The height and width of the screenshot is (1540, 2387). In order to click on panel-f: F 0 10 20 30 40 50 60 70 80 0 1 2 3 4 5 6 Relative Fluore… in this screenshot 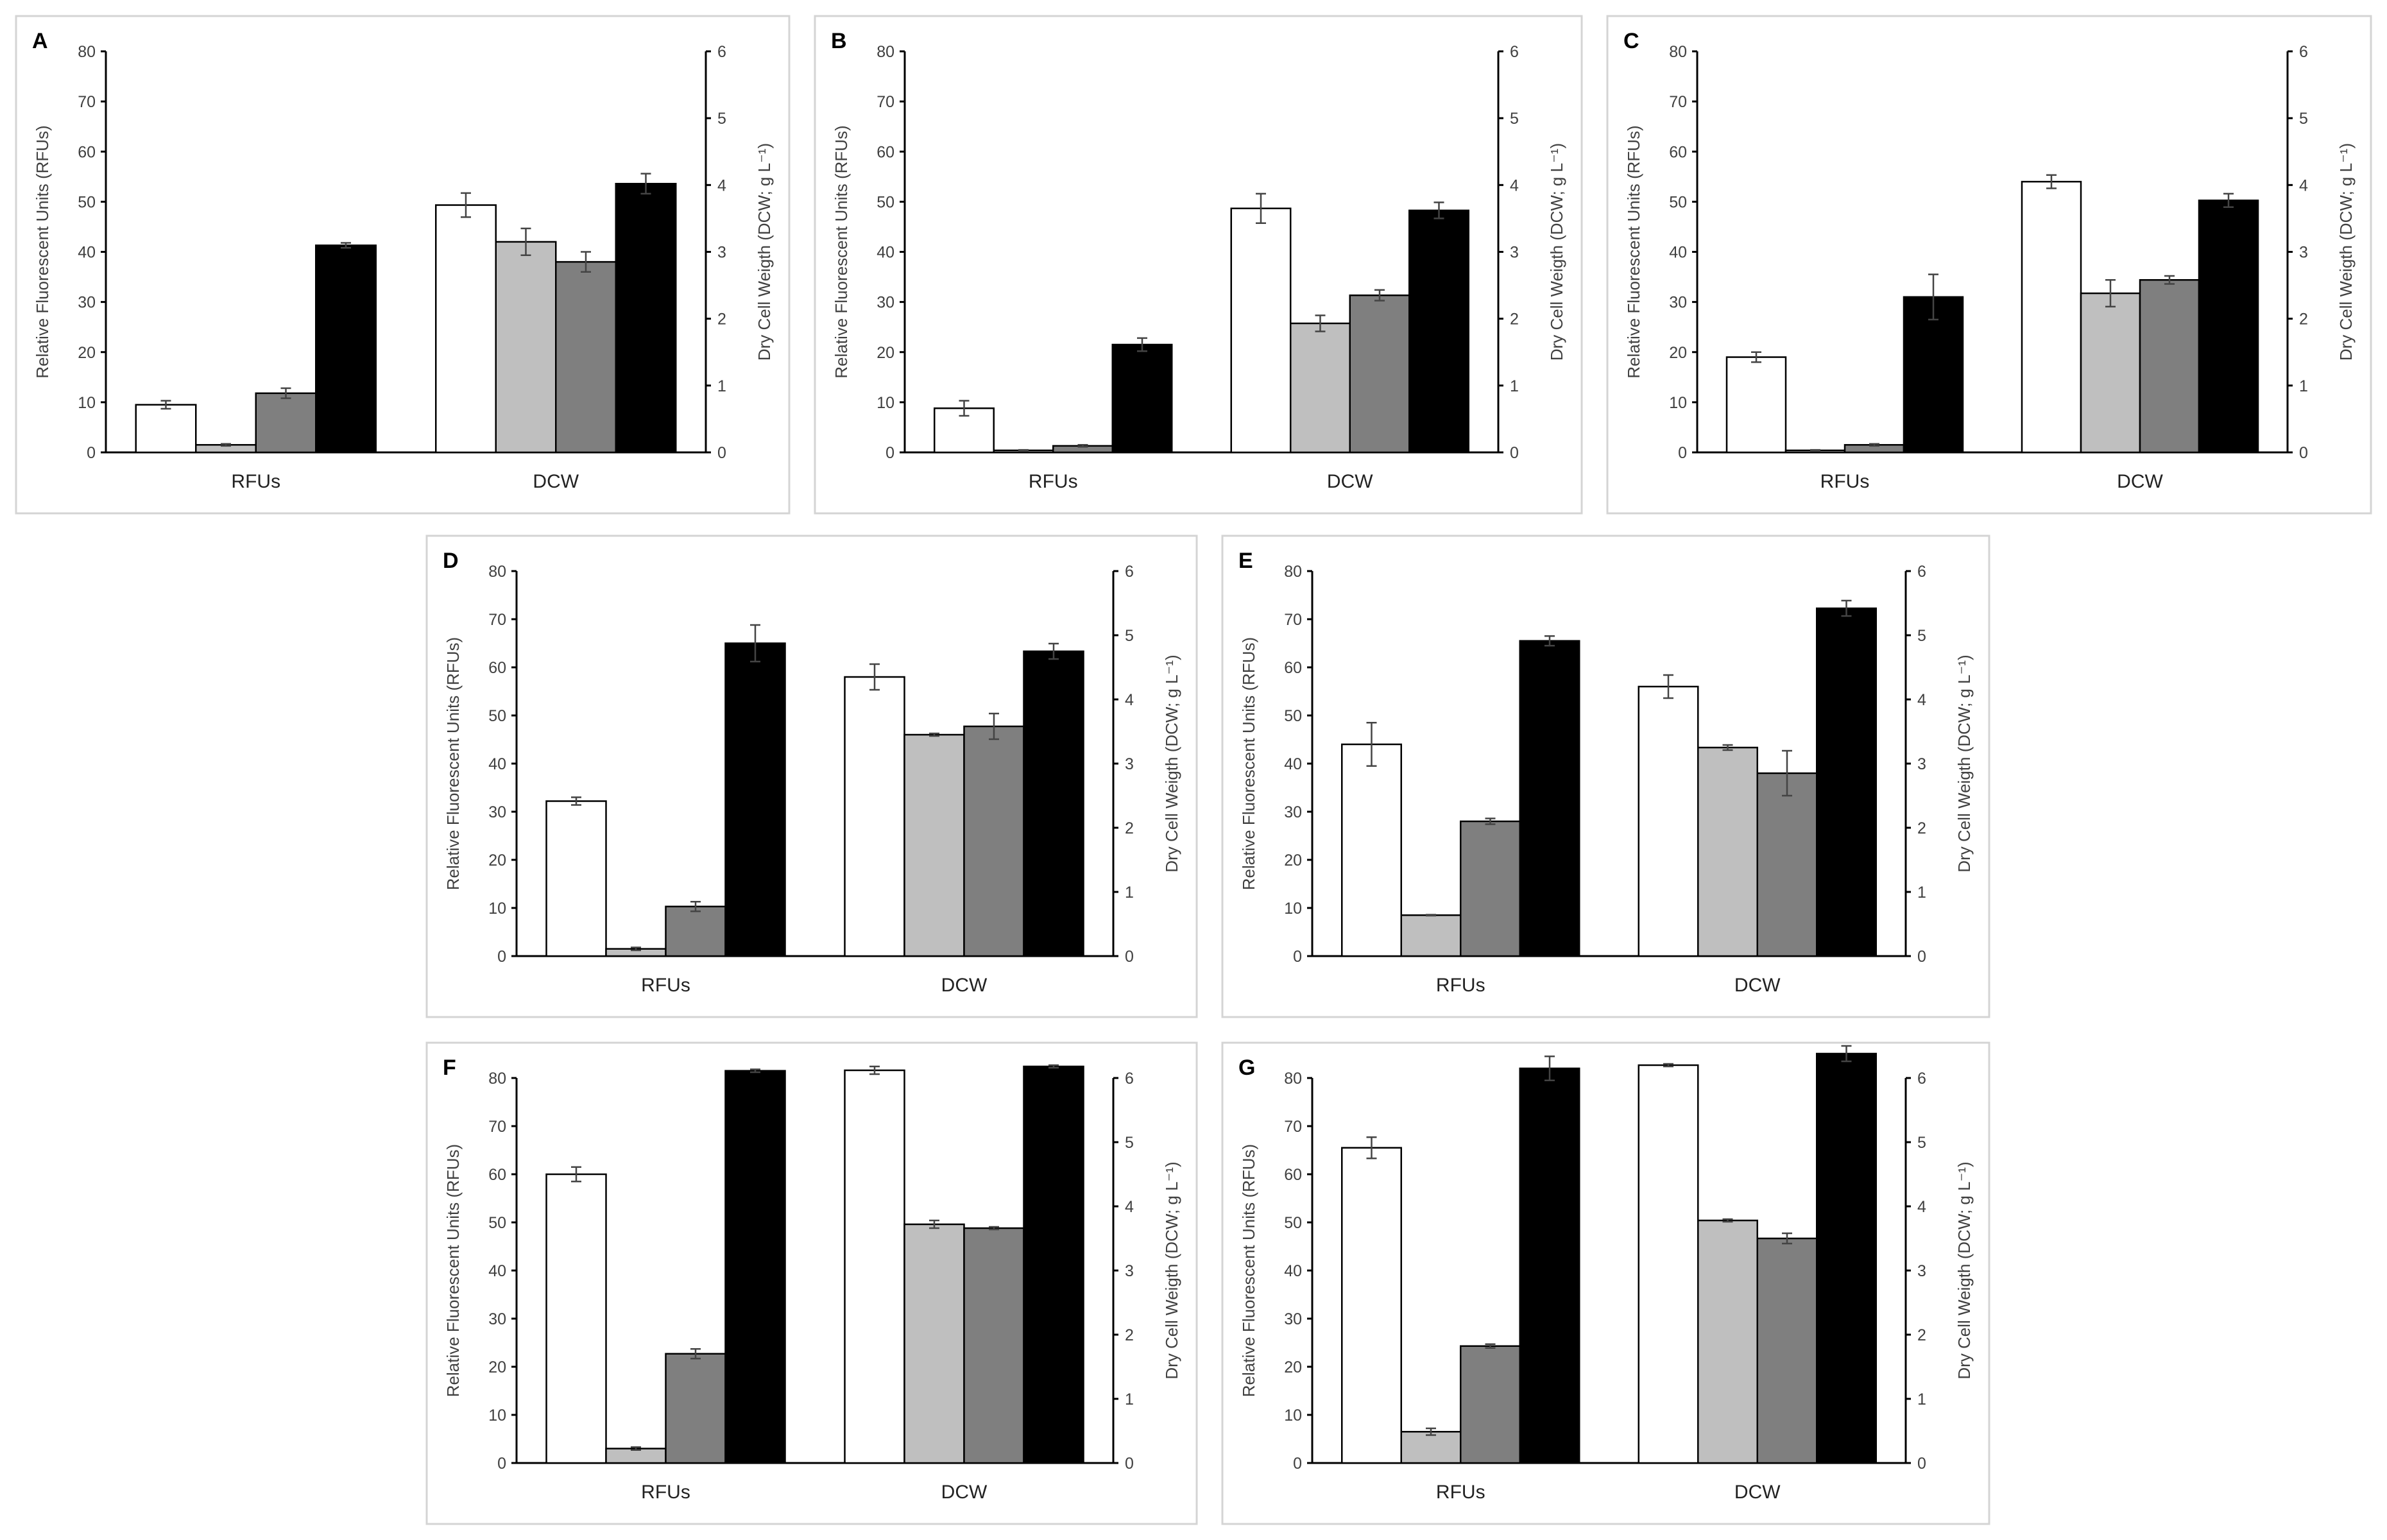, I will do `click(811, 1283)`.